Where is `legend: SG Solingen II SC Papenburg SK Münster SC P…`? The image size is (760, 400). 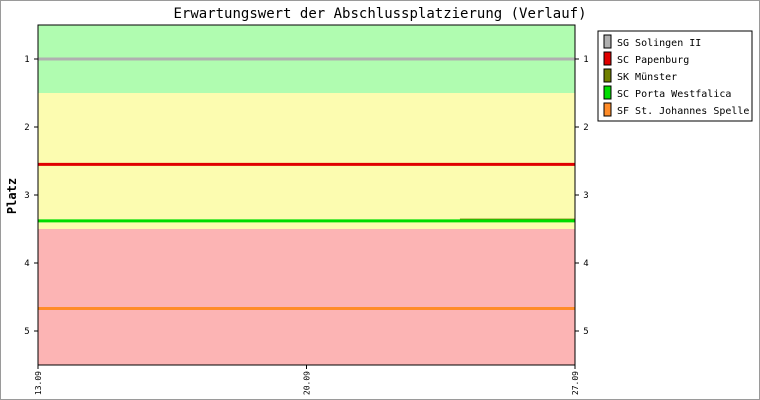
legend: SG Solingen II SC Papenburg SK Münster SC P… is located at coordinates (675, 76).